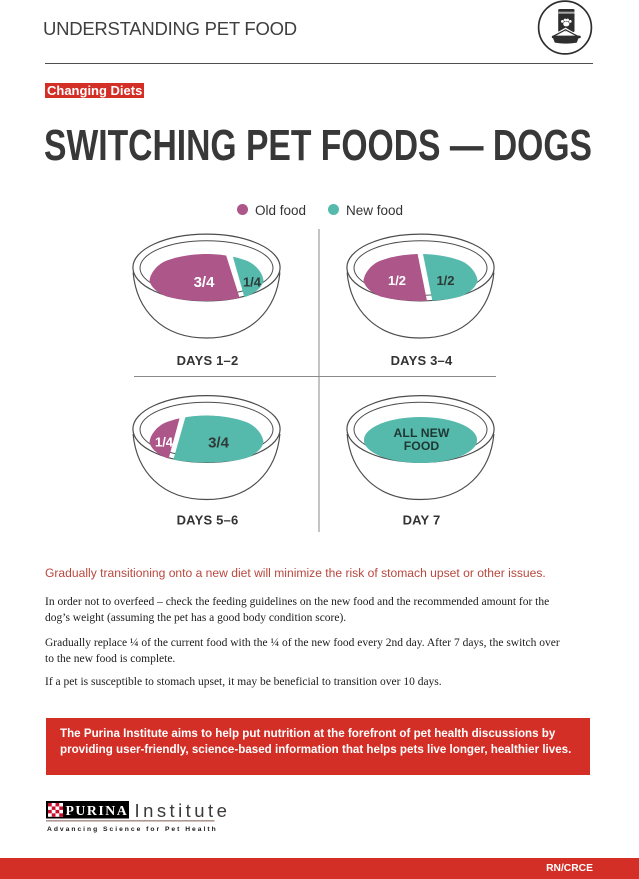 The image size is (639, 879). I want to click on svg-text: DAYS 1–2, so click(208, 360).